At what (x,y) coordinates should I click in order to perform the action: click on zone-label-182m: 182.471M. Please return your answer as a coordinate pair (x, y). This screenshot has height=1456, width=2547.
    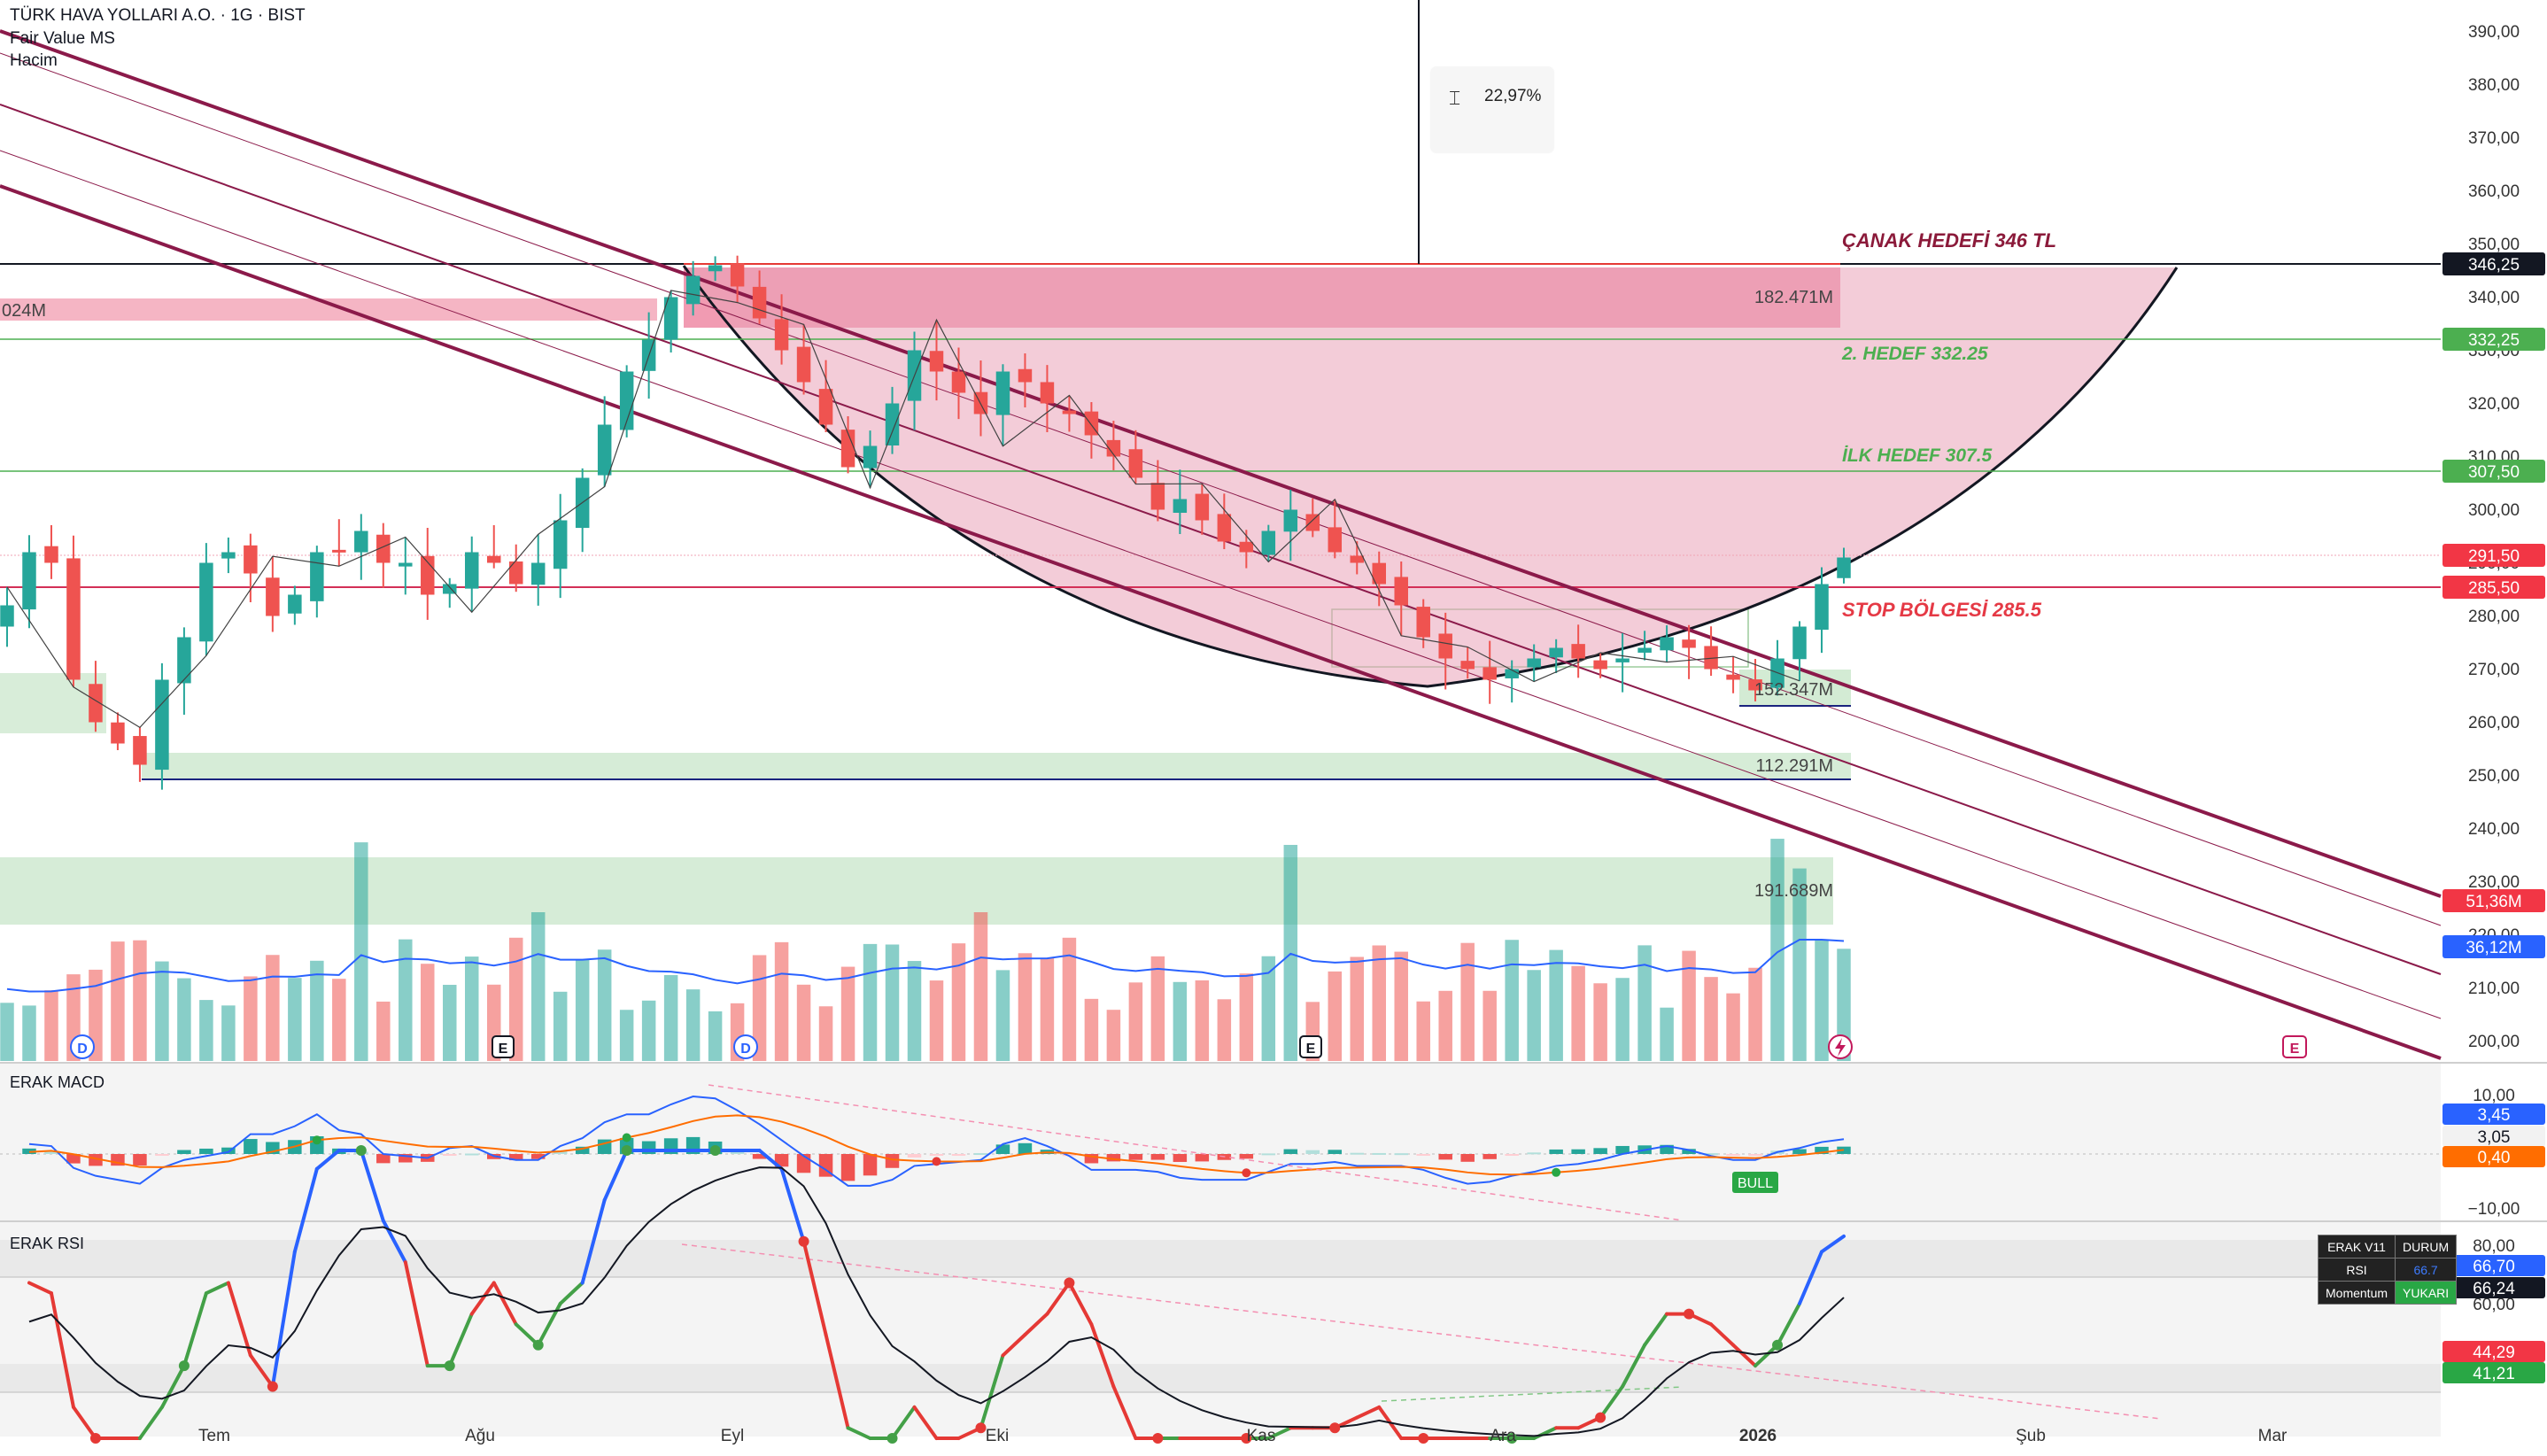
    Looking at the image, I should click on (1794, 297).